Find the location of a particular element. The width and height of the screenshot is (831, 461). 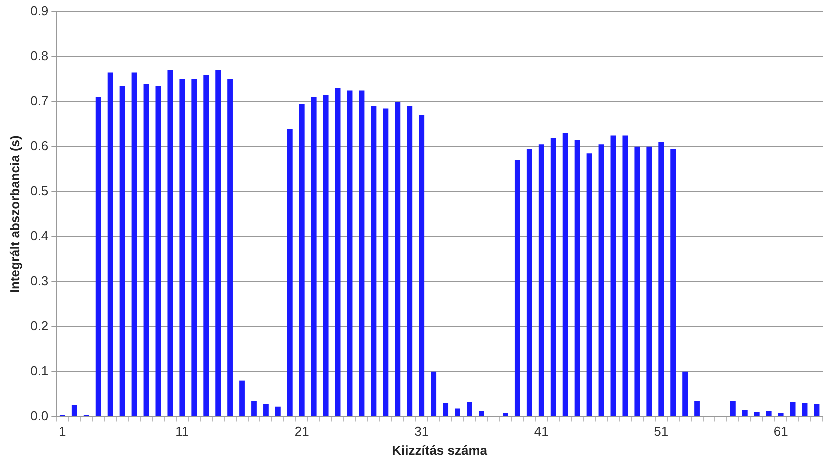

x-tick-label: 21 is located at coordinates (302, 432).